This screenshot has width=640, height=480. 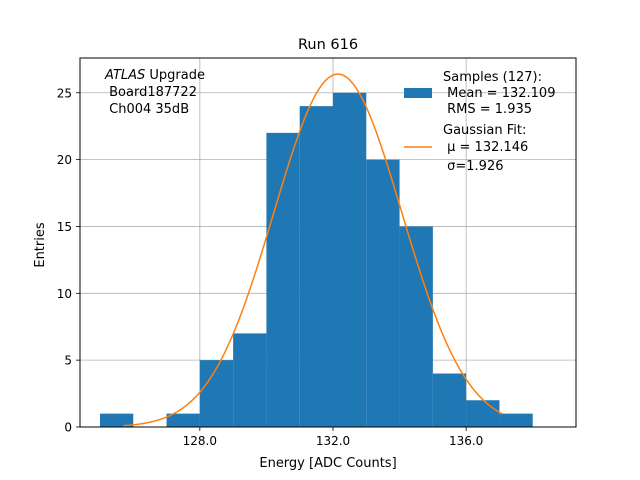 I want to click on atlas-word: ATLAS, so click(x=124, y=75).